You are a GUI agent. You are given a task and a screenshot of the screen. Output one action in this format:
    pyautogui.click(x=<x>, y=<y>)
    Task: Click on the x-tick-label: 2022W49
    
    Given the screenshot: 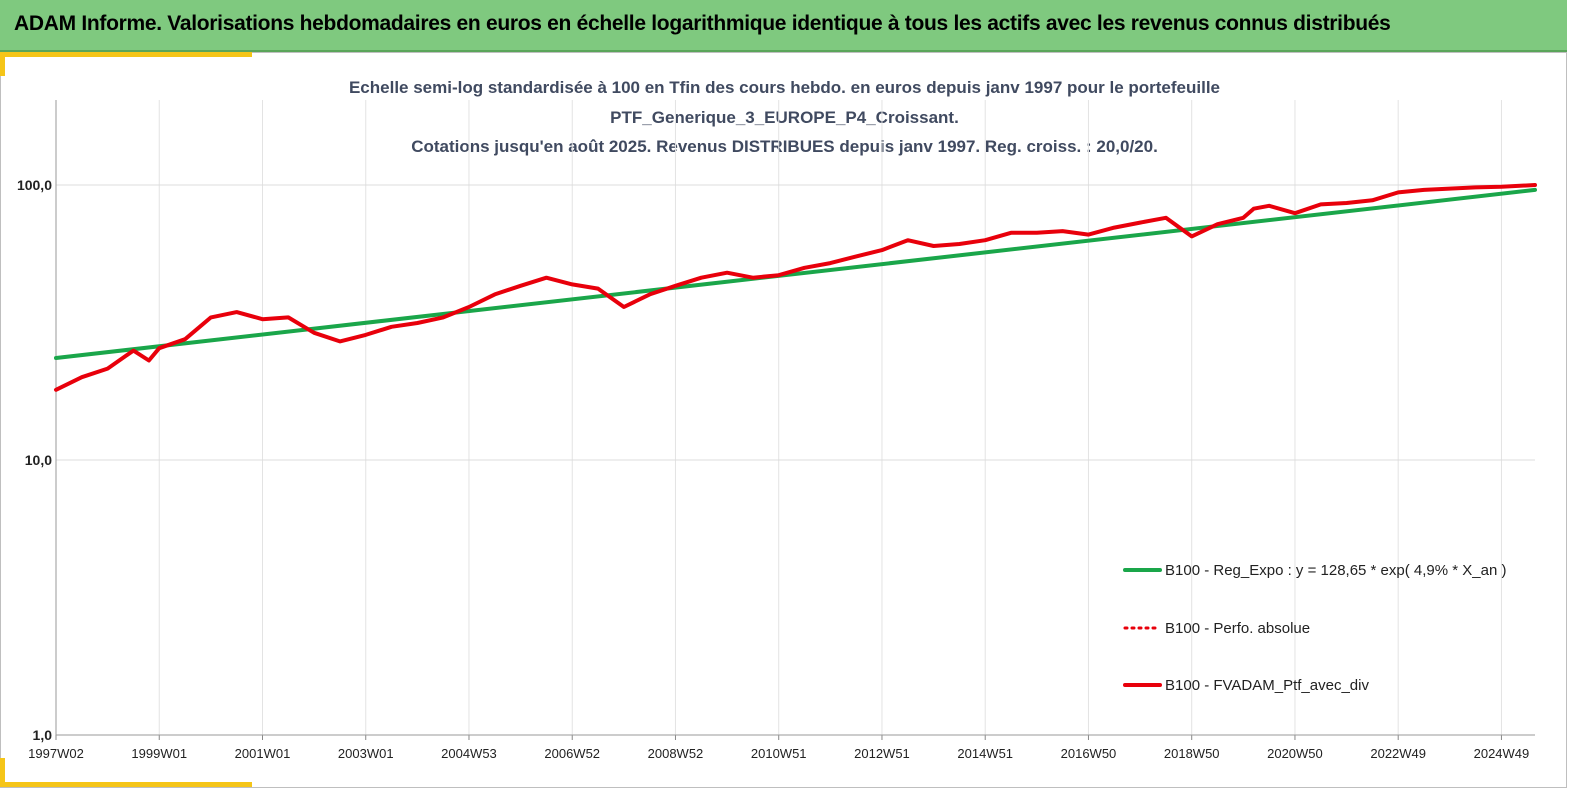 What is the action you would take?
    pyautogui.click(x=1398, y=753)
    